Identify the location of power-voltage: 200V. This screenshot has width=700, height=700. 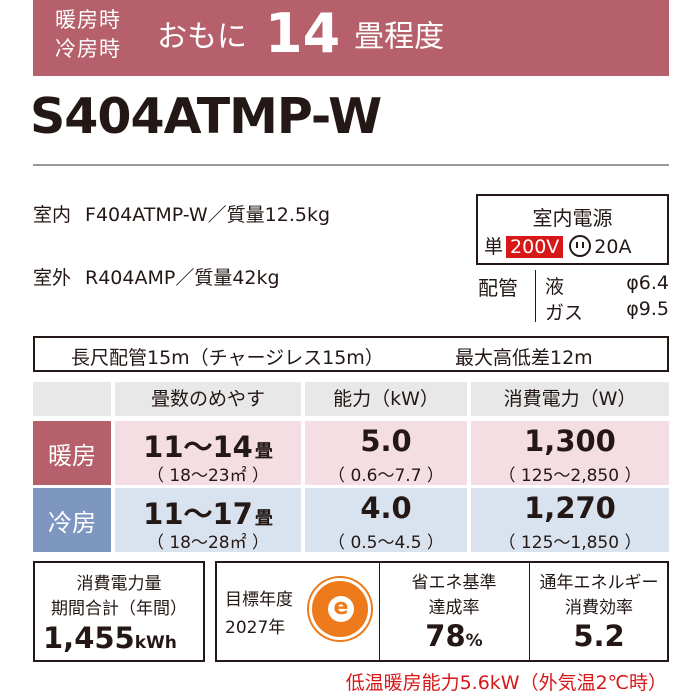
(535, 247).